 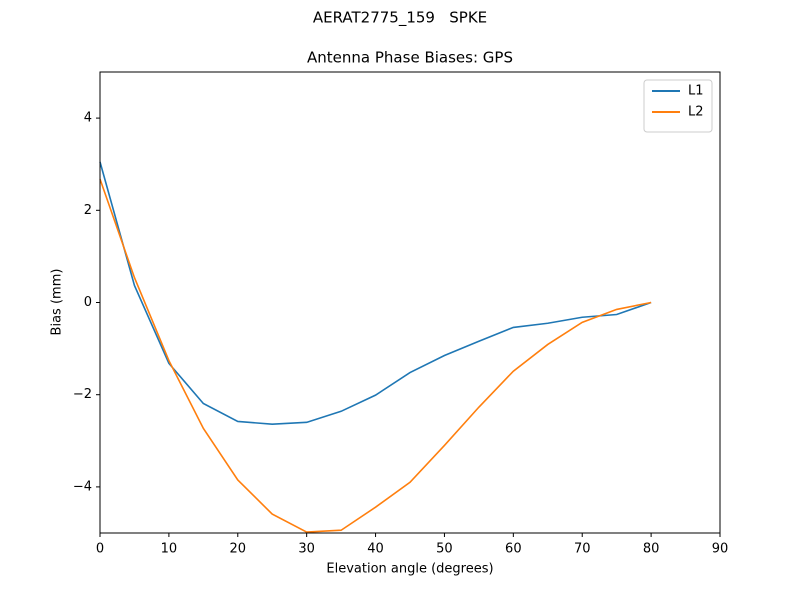 I want to click on y-axis-label: Bias (mm), so click(x=57, y=302).